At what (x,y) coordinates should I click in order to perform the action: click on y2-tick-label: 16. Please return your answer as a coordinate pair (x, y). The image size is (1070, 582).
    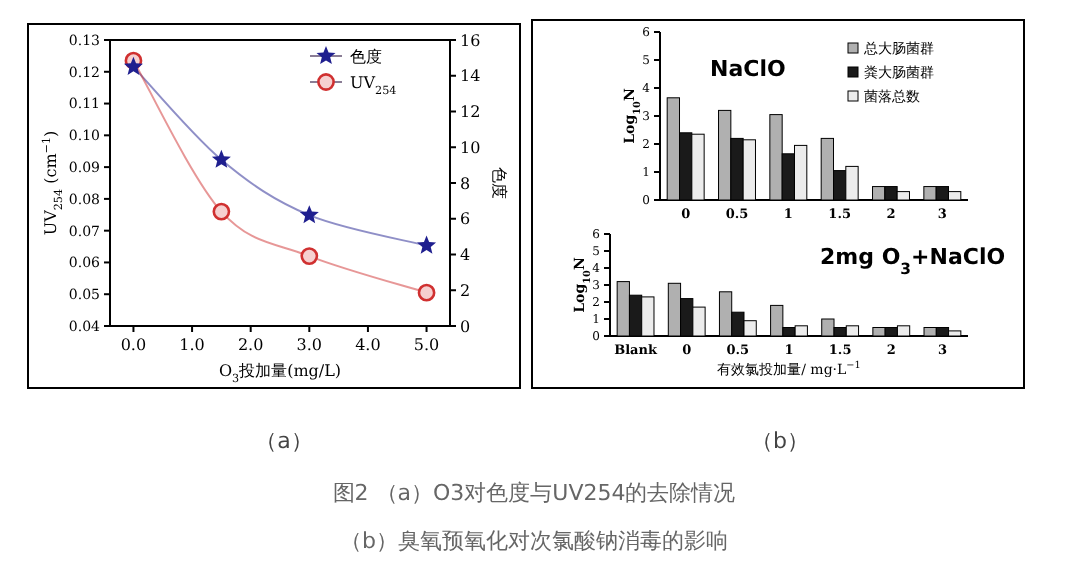
    Looking at the image, I should click on (470, 40).